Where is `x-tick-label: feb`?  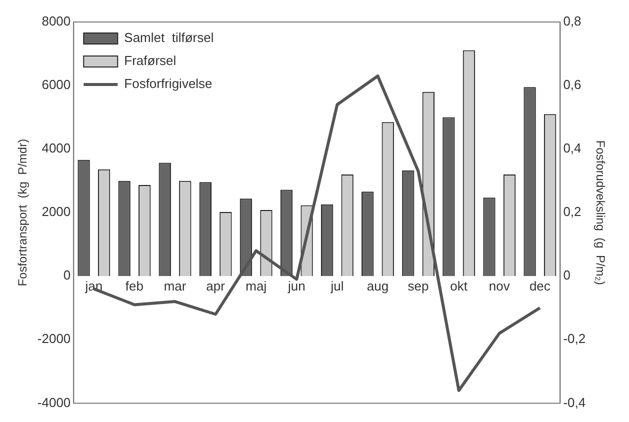 x-tick-label: feb is located at coordinates (134, 286).